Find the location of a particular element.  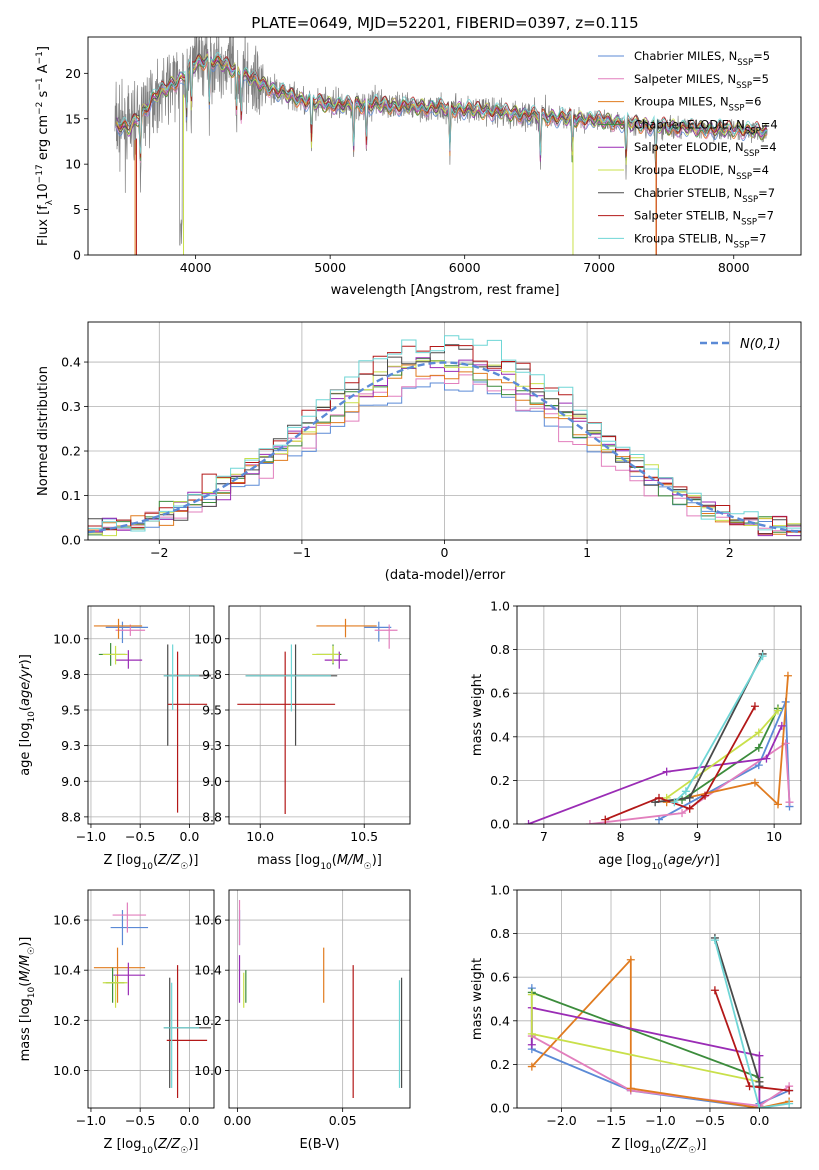

x-tick-label: 10.5 is located at coordinates (364, 836).